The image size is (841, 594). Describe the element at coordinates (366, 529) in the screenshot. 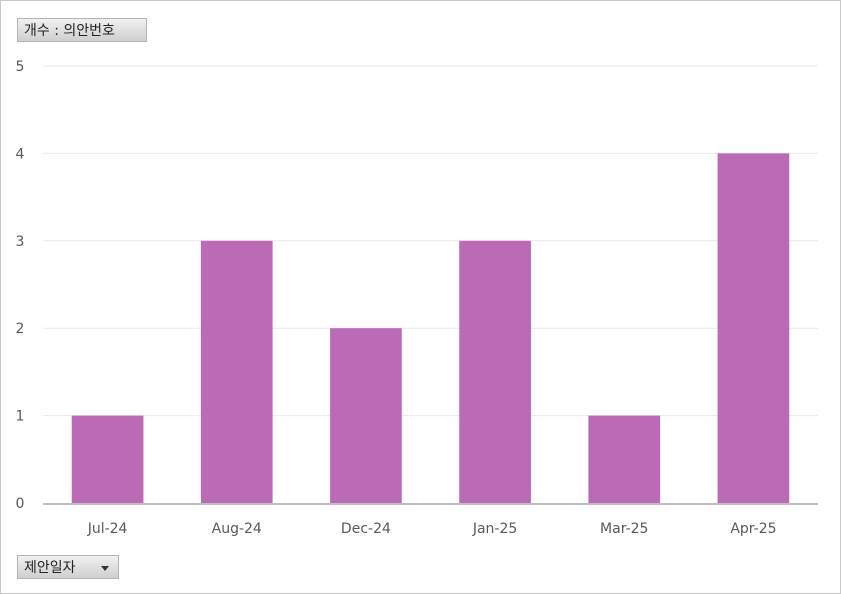

I see `x-tick-label: Dec-24` at that location.